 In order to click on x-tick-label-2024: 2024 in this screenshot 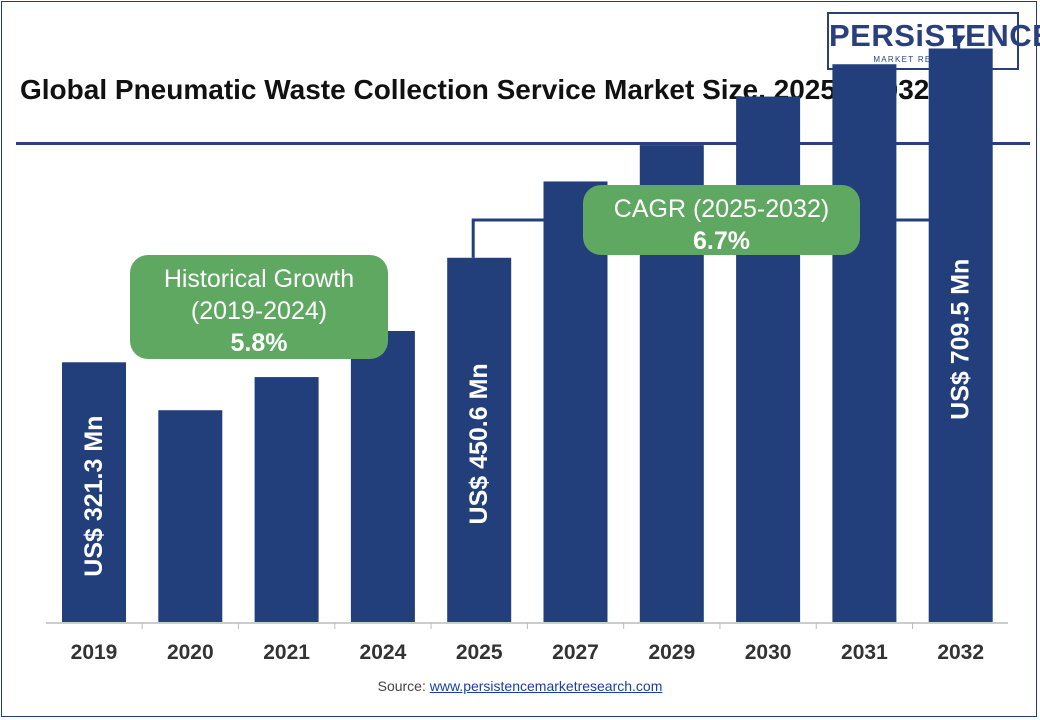, I will do `click(383, 652)`.